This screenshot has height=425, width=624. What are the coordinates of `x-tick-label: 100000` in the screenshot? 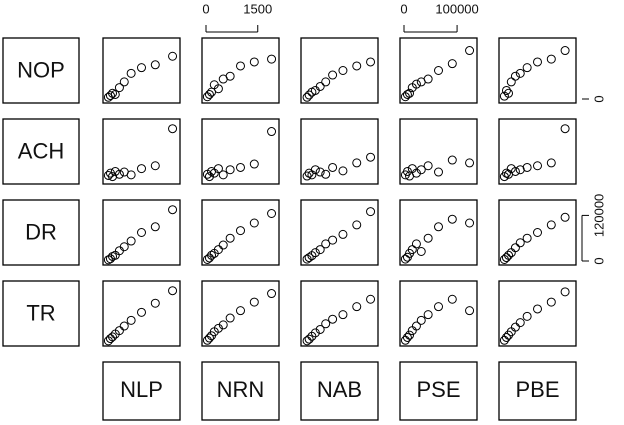 It's located at (456, 8).